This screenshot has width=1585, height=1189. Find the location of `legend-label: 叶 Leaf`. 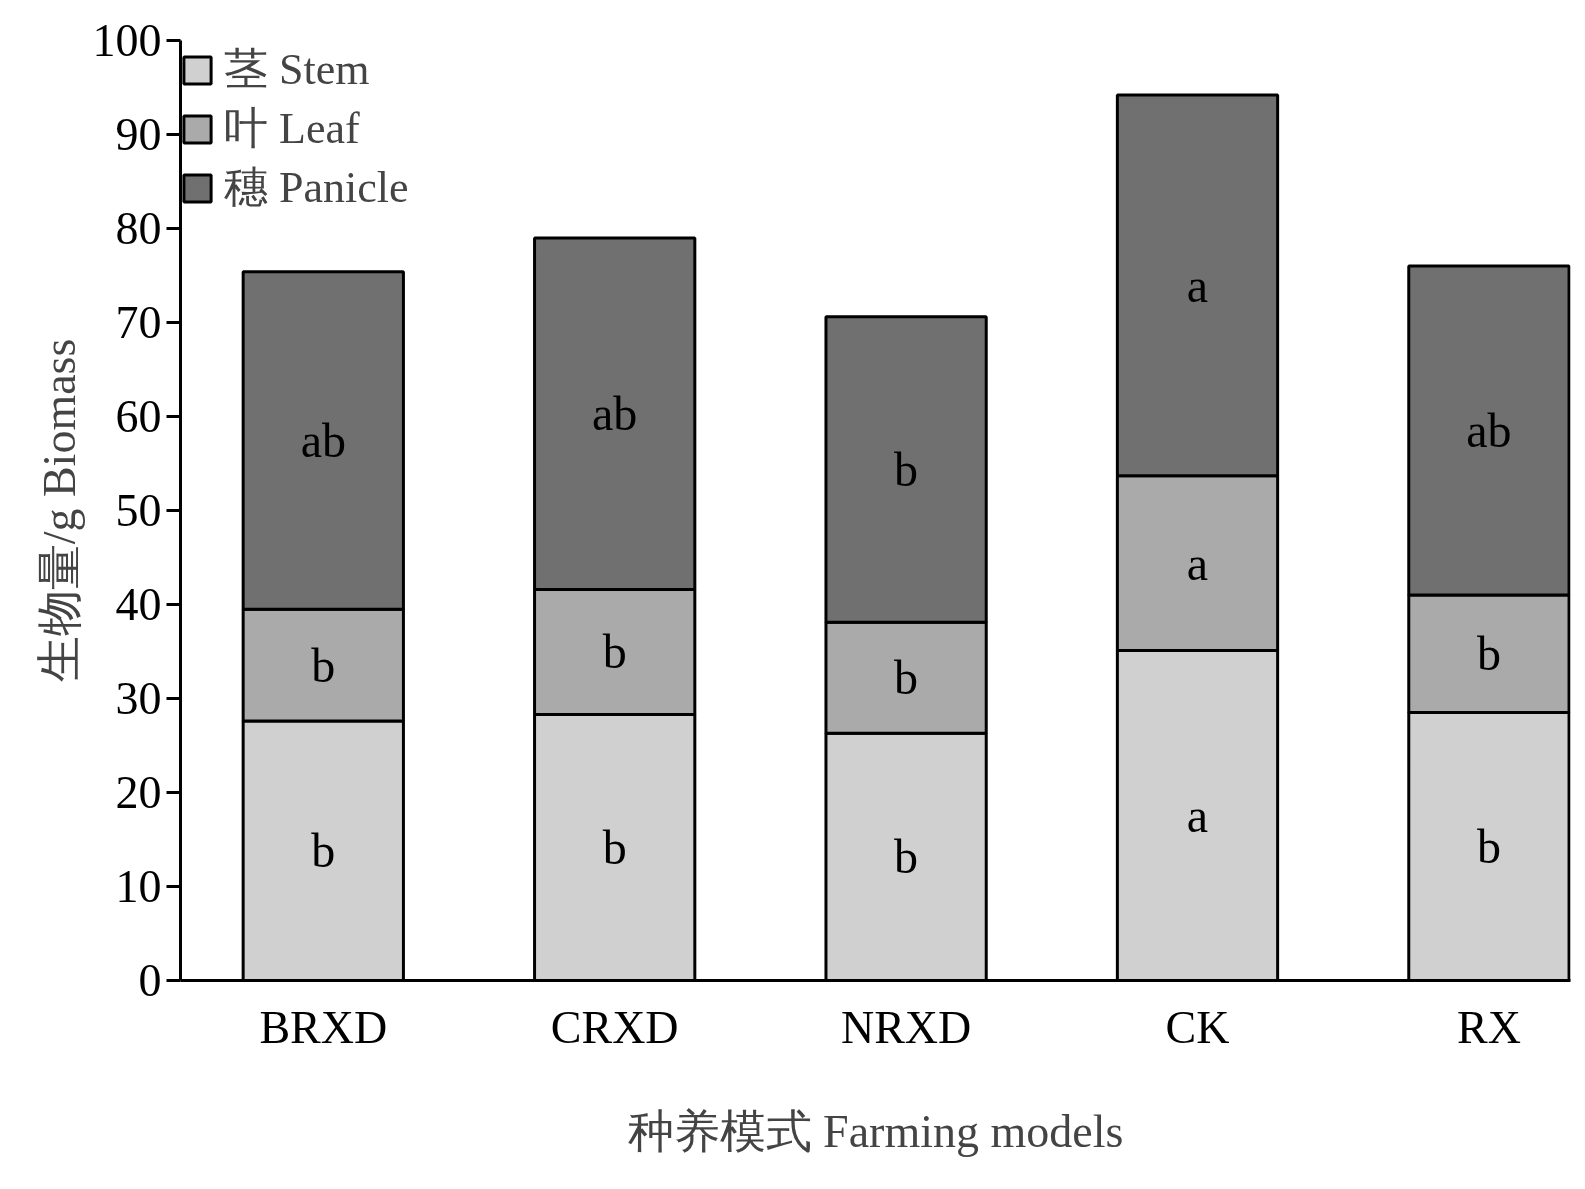

legend-label: 叶 Leaf is located at coordinates (292, 129).